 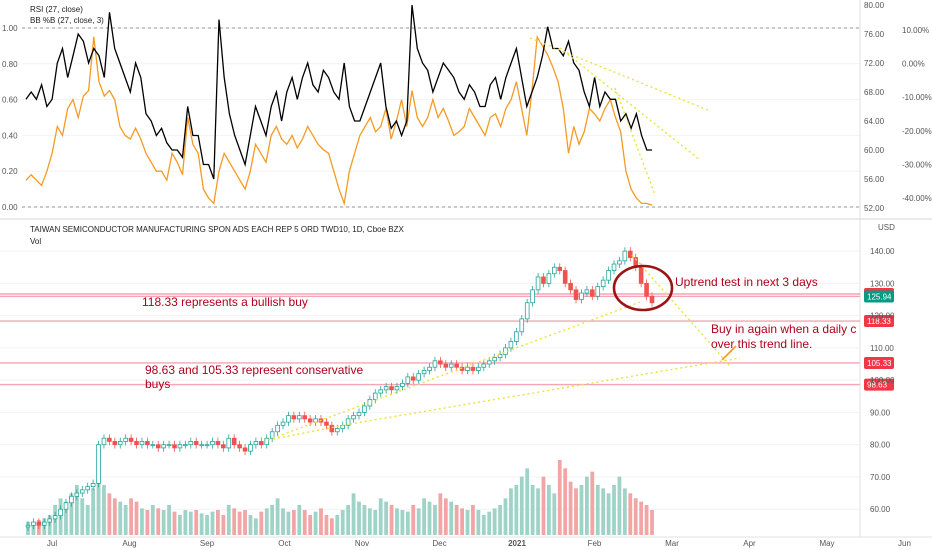 I want to click on osc-rsi-tick: 72.00, so click(x=874, y=63).